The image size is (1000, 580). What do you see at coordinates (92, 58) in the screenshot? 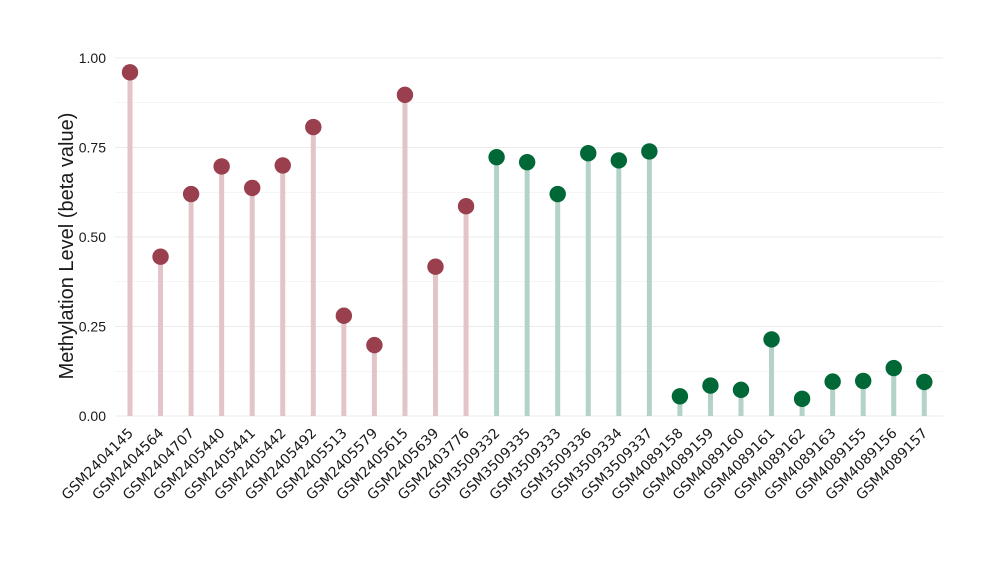
I see `y-tick-label: 1.00` at bounding box center [92, 58].